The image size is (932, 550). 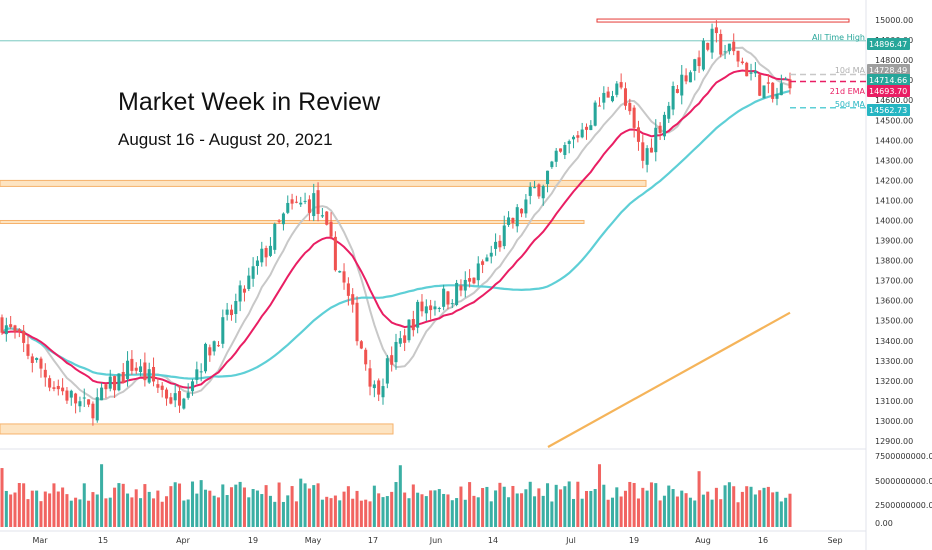 I want to click on y-tick-label: 14600.00, so click(x=894, y=100).